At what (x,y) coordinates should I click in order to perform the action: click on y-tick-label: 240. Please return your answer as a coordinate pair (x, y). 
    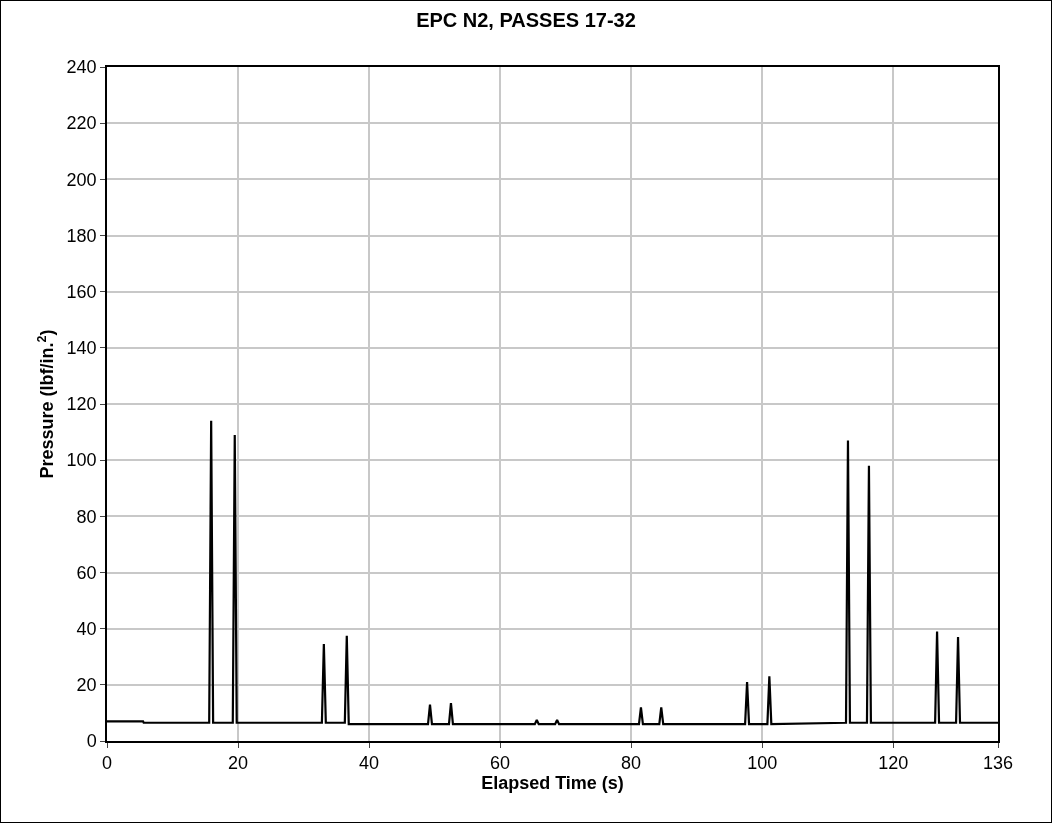
    Looking at the image, I should click on (81, 67).